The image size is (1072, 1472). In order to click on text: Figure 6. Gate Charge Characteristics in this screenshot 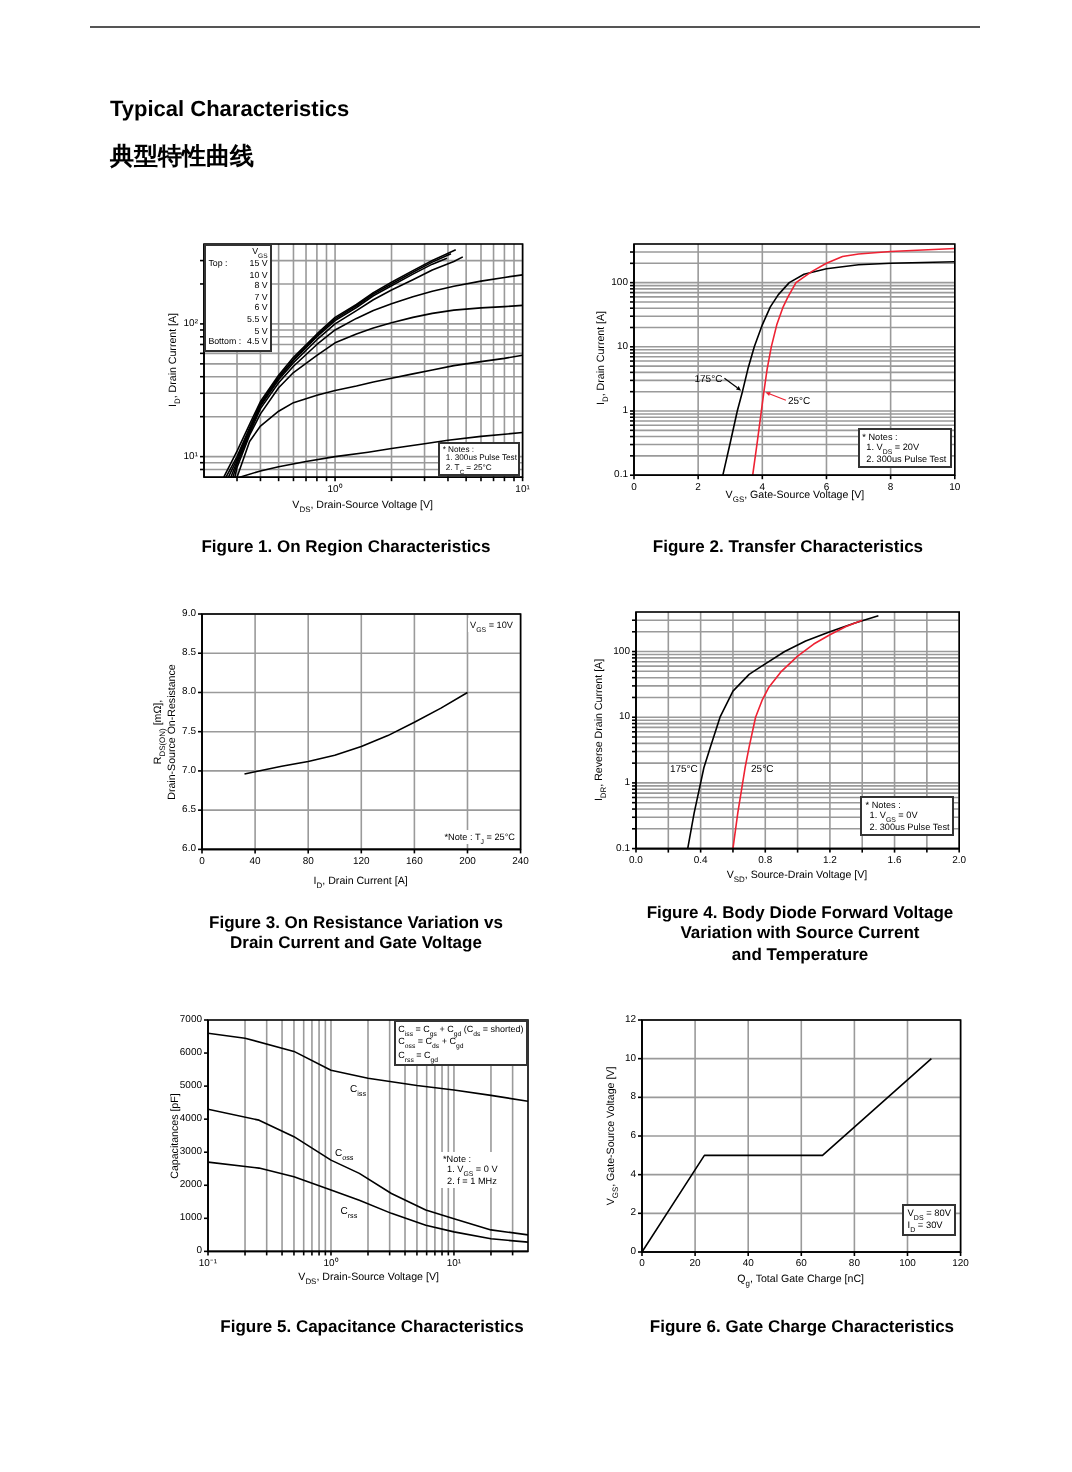, I will do `click(802, 1326)`.